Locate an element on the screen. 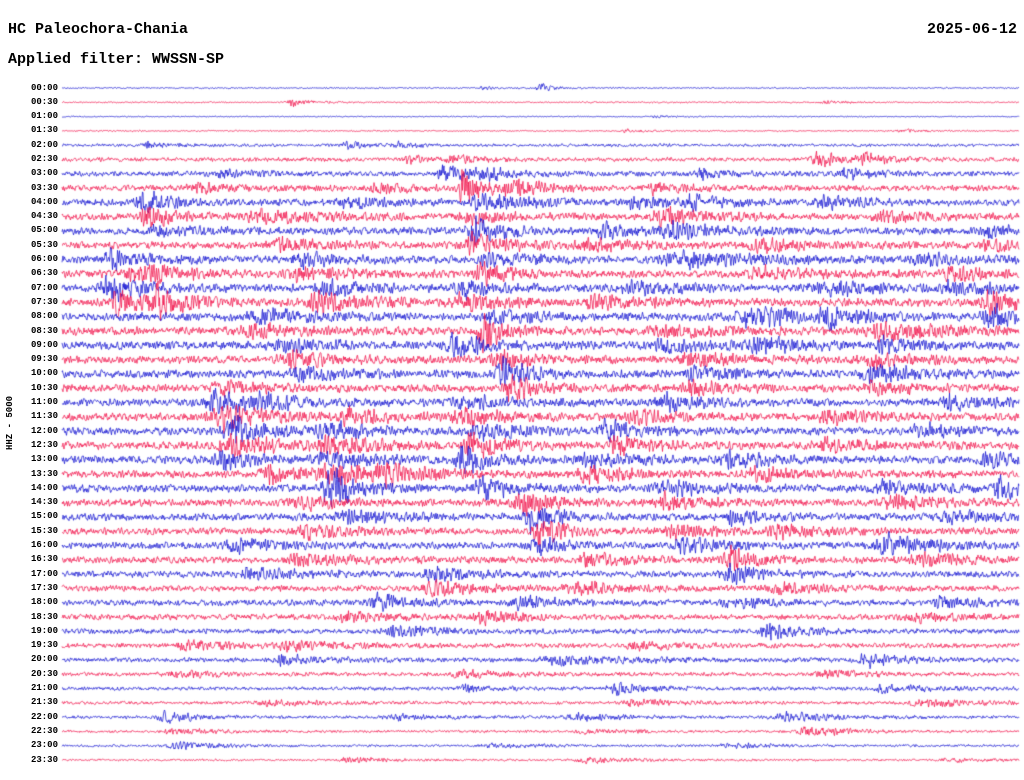 Image resolution: width=1024 pixels, height=780 pixels. trace-time-label: 11:00 is located at coordinates (44, 402).